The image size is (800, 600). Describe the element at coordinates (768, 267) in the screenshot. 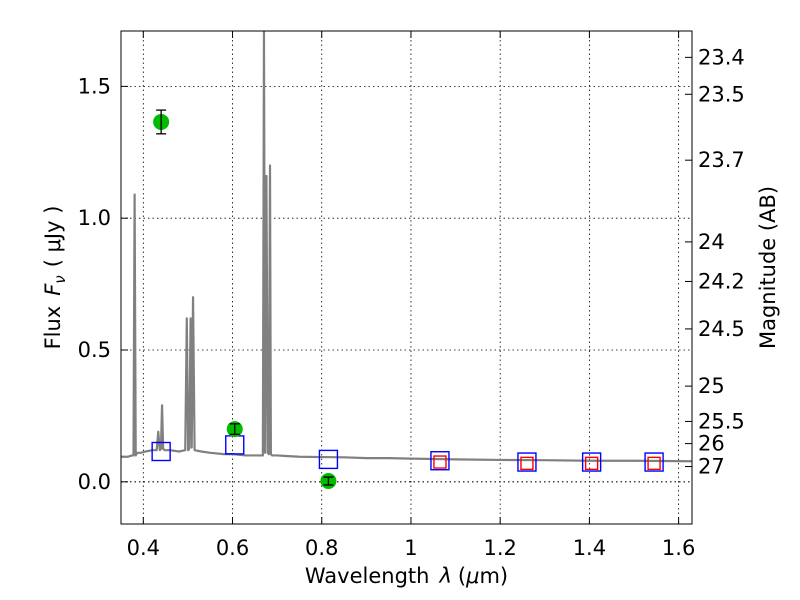

I see `y2-axis-label: Magnitude (AB)` at that location.